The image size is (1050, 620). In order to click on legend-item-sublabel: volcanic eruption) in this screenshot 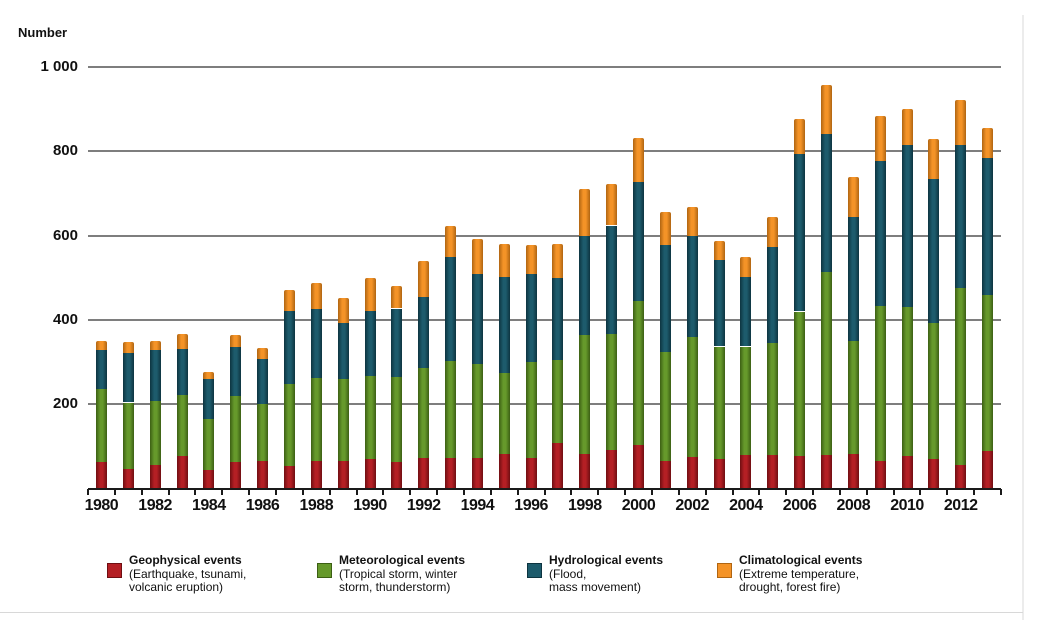, I will do `click(176, 587)`.